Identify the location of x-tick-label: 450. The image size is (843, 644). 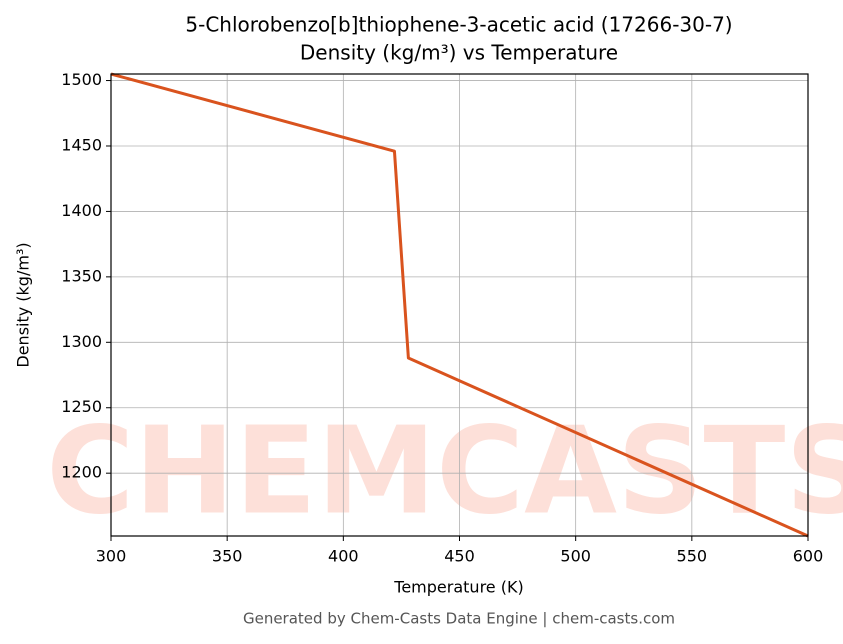
(459, 556).